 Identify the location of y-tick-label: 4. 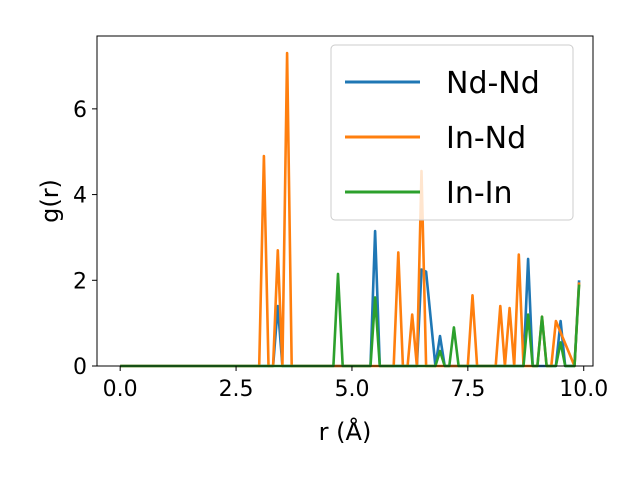
(80, 196).